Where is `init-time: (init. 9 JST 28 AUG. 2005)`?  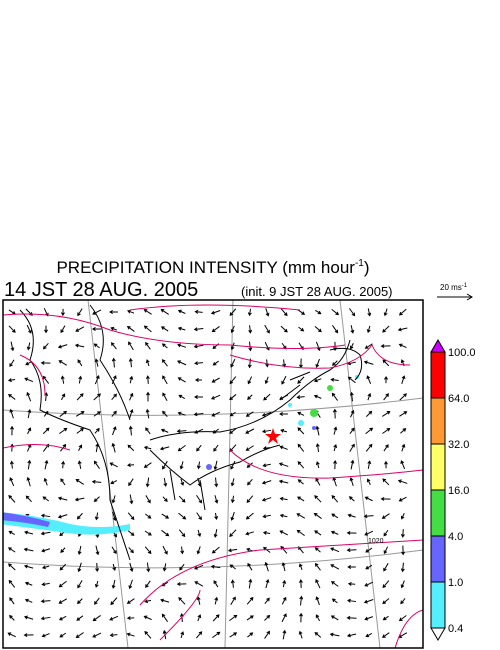
init-time: (init. 9 JST 28 AUG. 2005) is located at coordinates (317, 291).